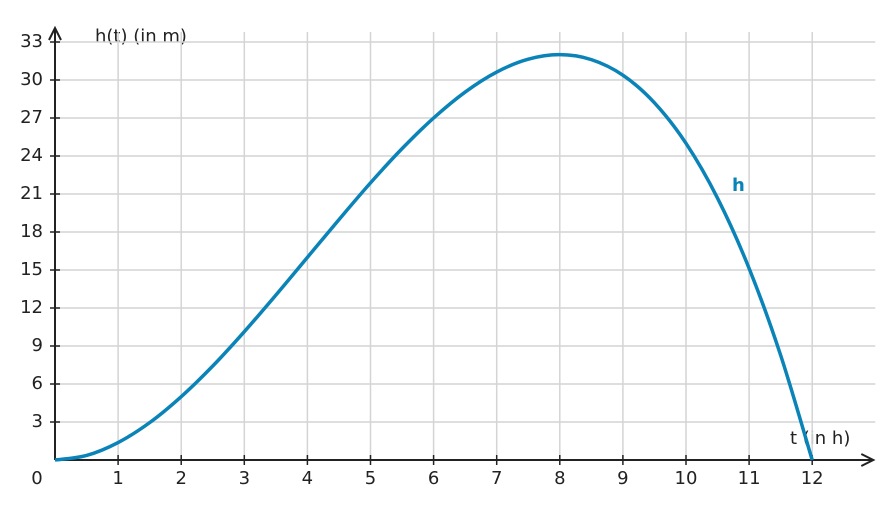  What do you see at coordinates (55, 33) in the screenshot?
I see `y-axis-arrow` at bounding box center [55, 33].